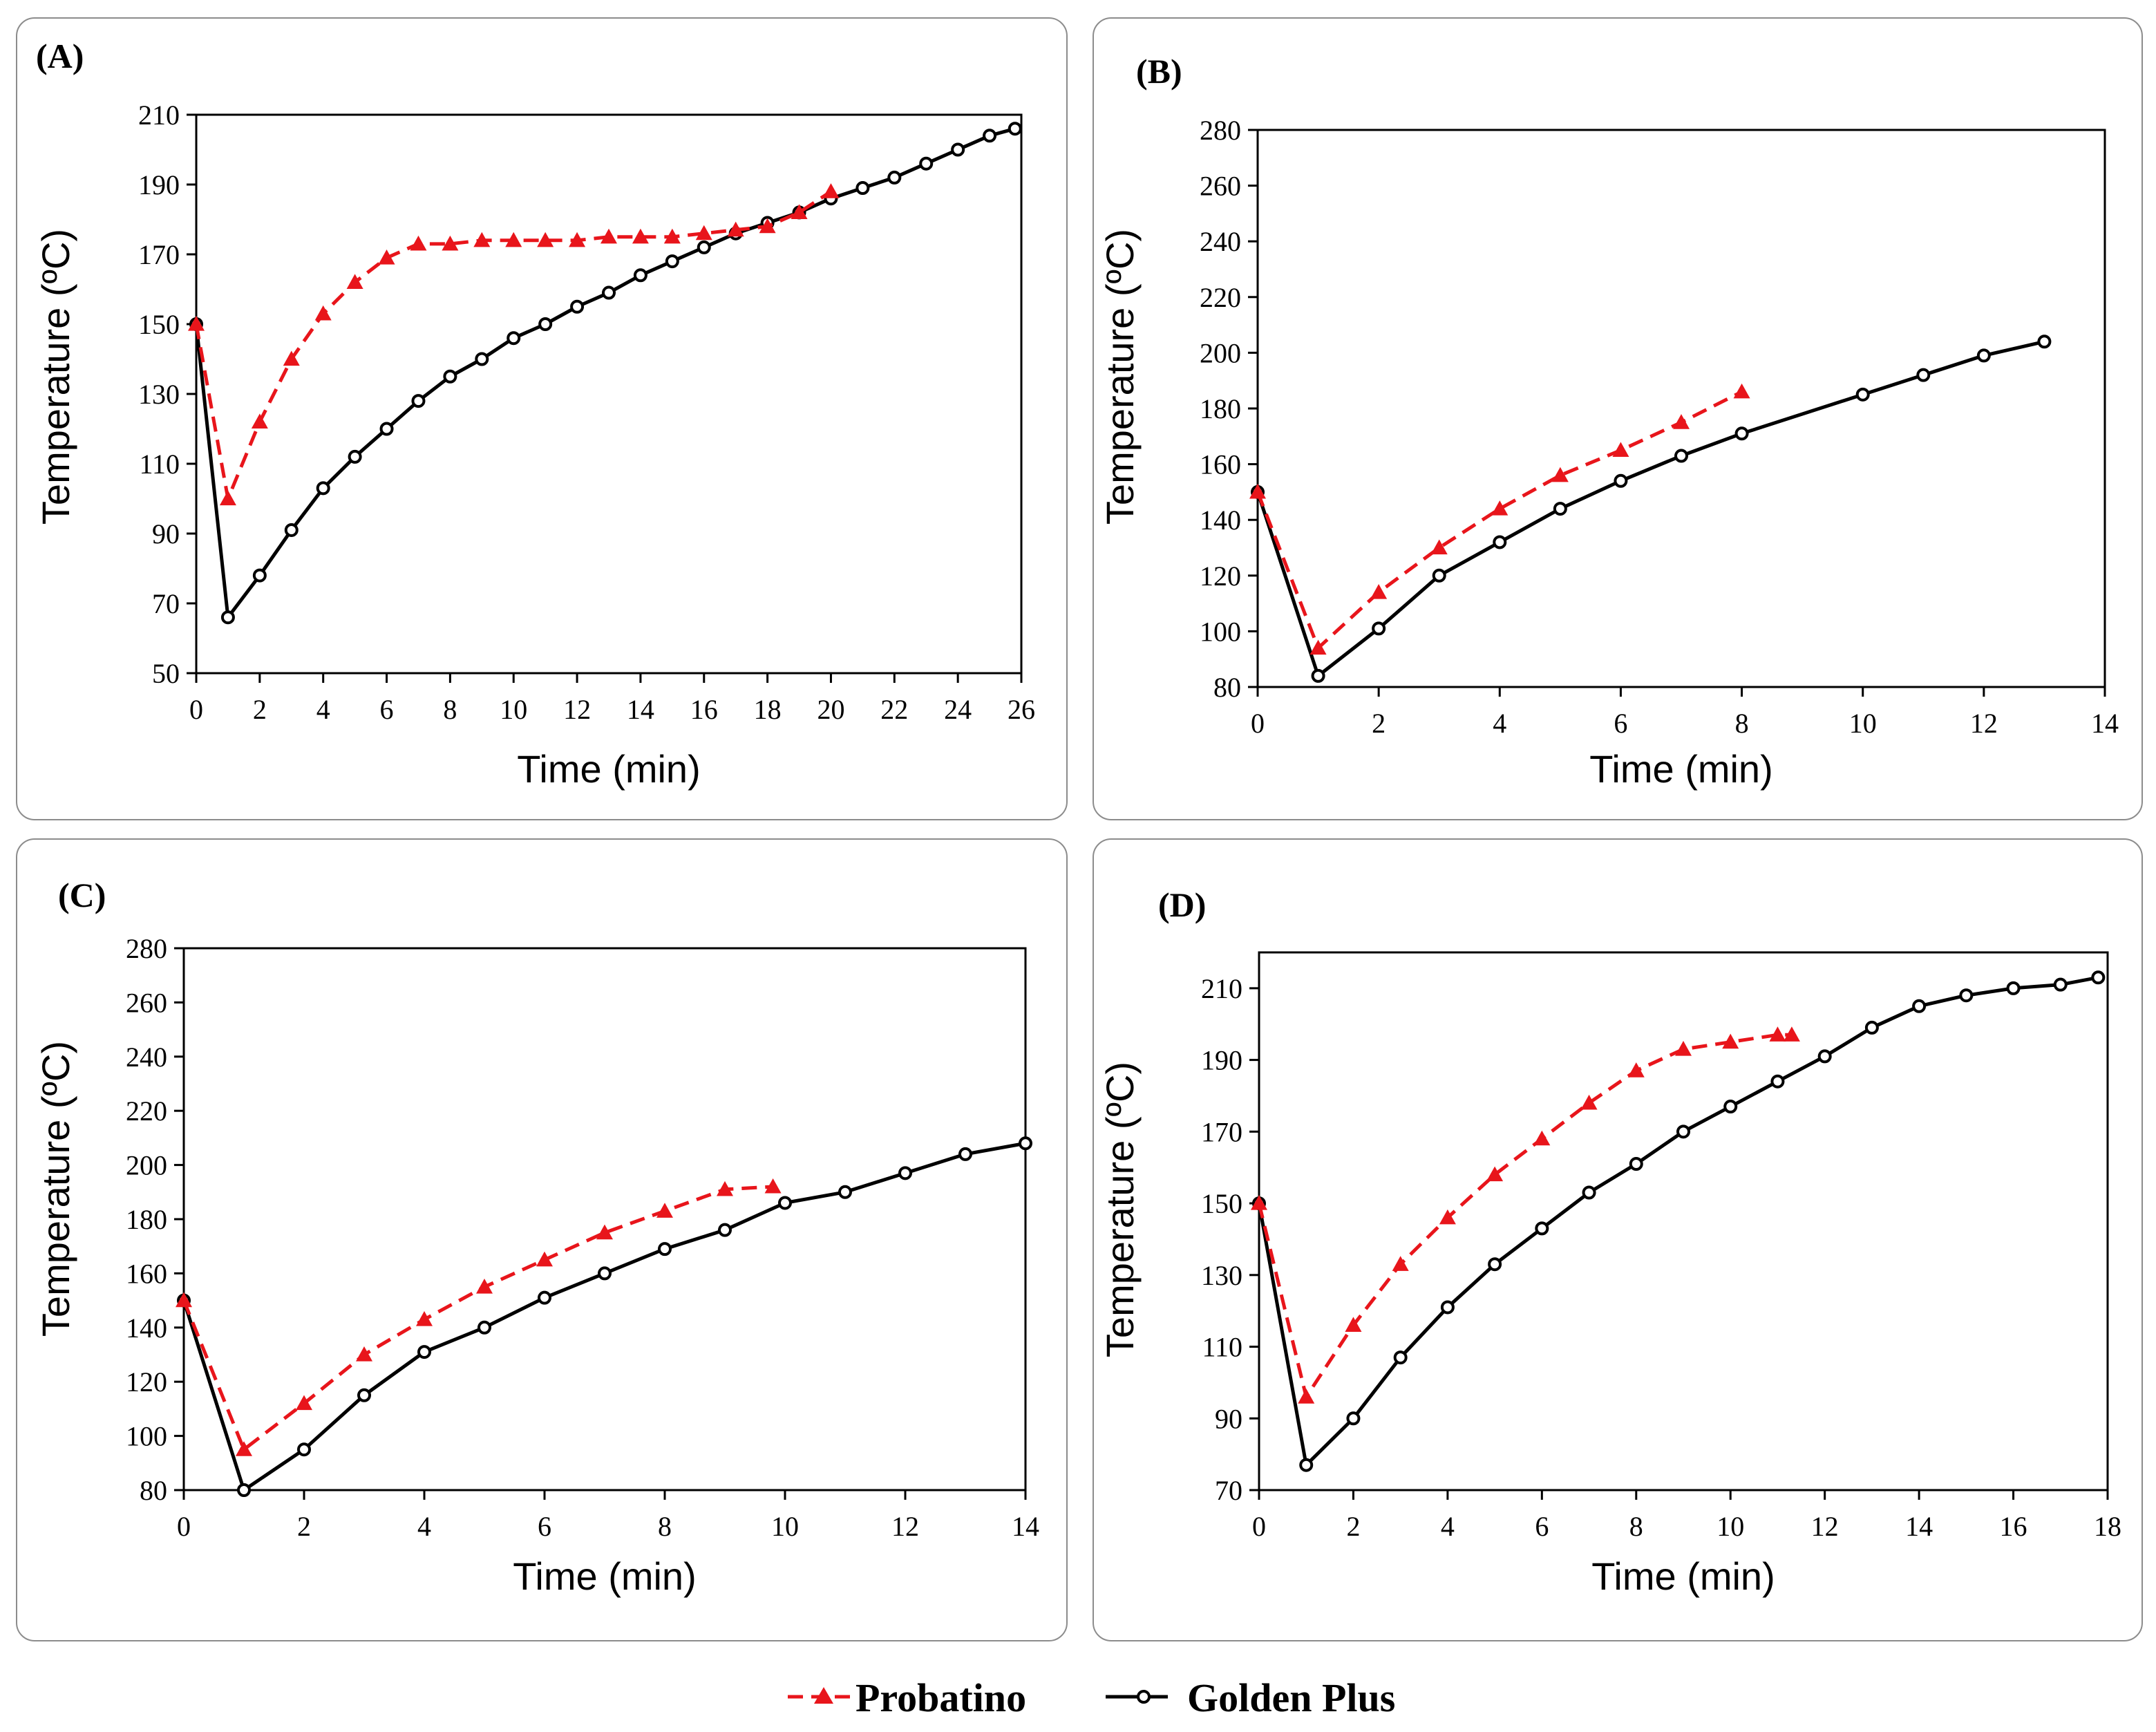  What do you see at coordinates (1683, 1221) in the screenshot?
I see `plot-area` at bounding box center [1683, 1221].